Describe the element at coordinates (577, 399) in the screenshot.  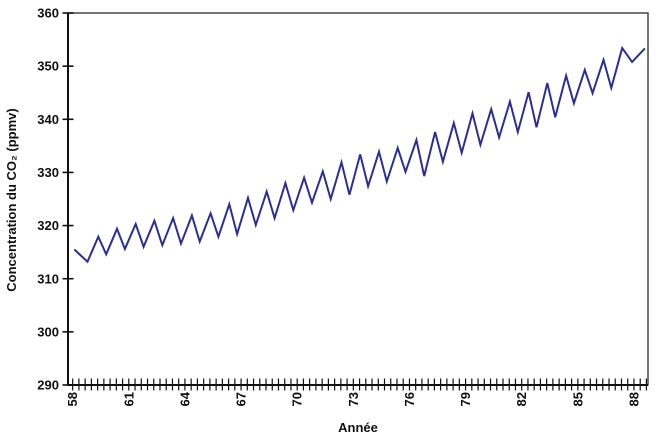
I see `x-tick-label: 85` at that location.